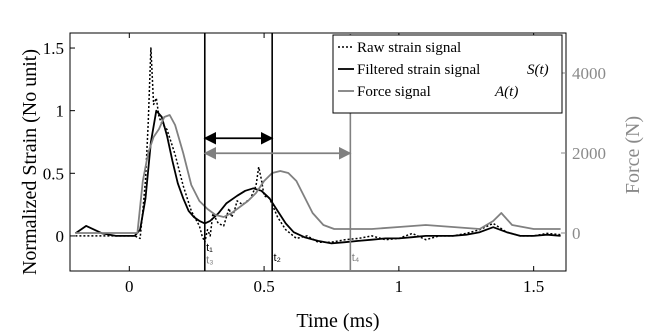 This screenshot has height=333, width=645. Describe the element at coordinates (533, 286) in the screenshot. I see `x-tick-label-4: 1.5` at that location.